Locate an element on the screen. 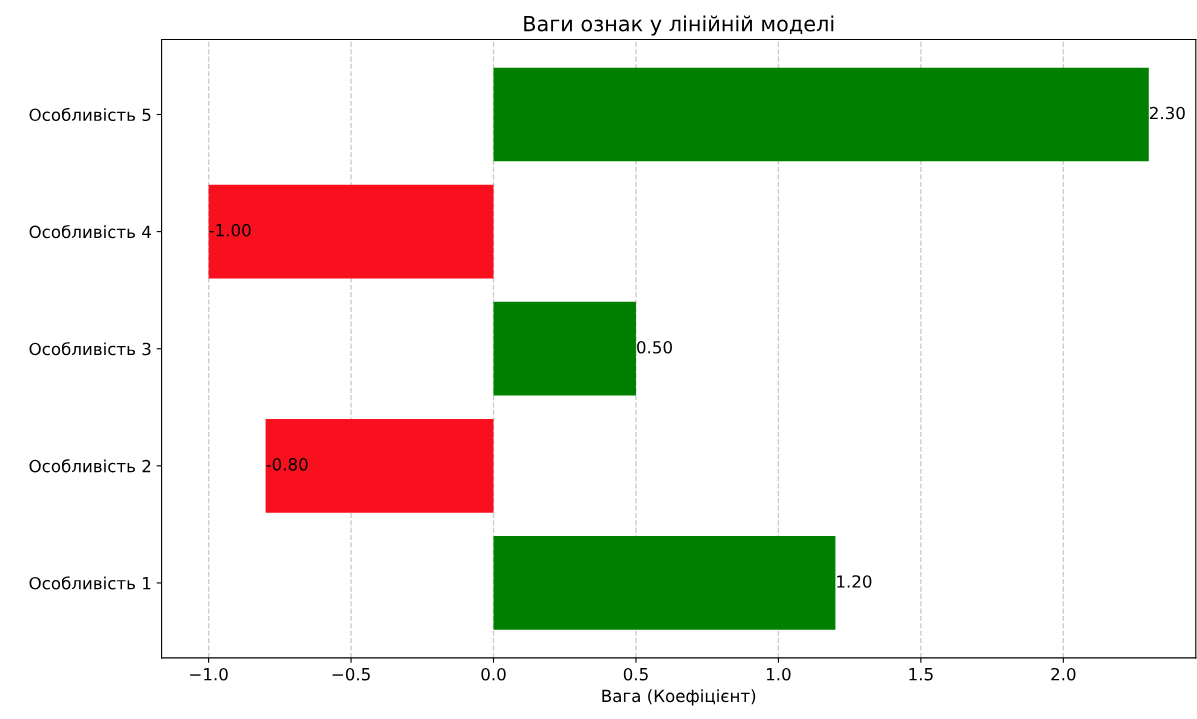 This screenshot has width=1197, height=719. x-tick-label: 1.0 is located at coordinates (778, 674).